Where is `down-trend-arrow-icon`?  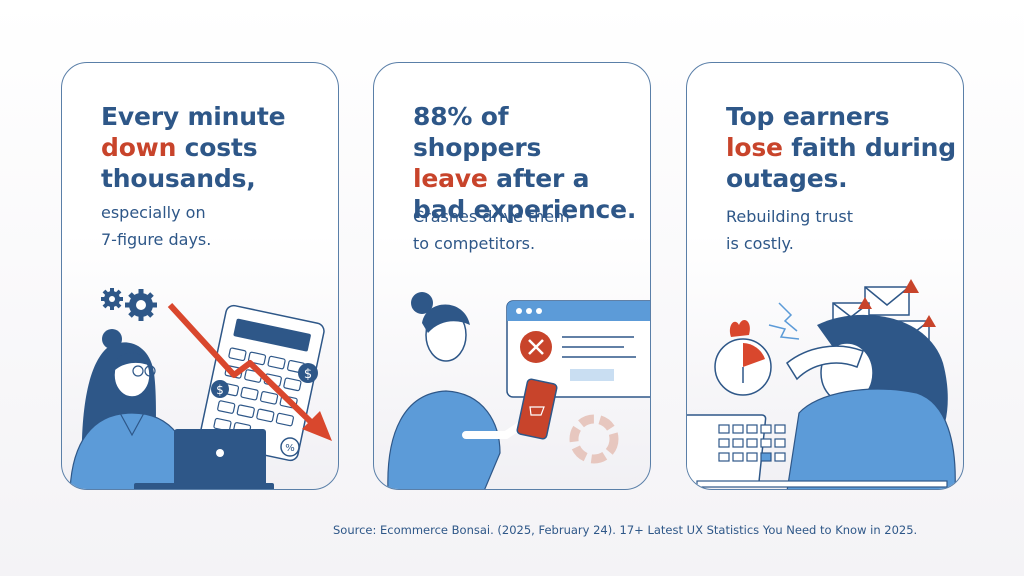
down-trend-arrow-icon is located at coordinates (249, 371).